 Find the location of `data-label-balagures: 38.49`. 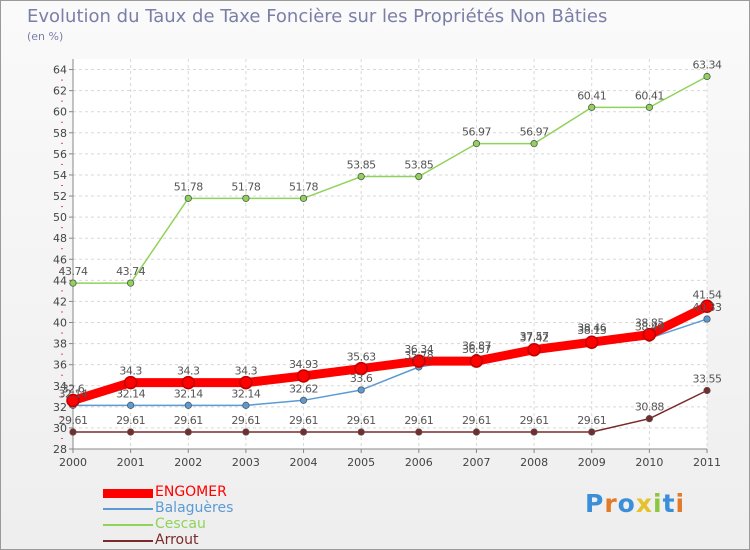

data-label-balagures: 38.49 is located at coordinates (649, 326).